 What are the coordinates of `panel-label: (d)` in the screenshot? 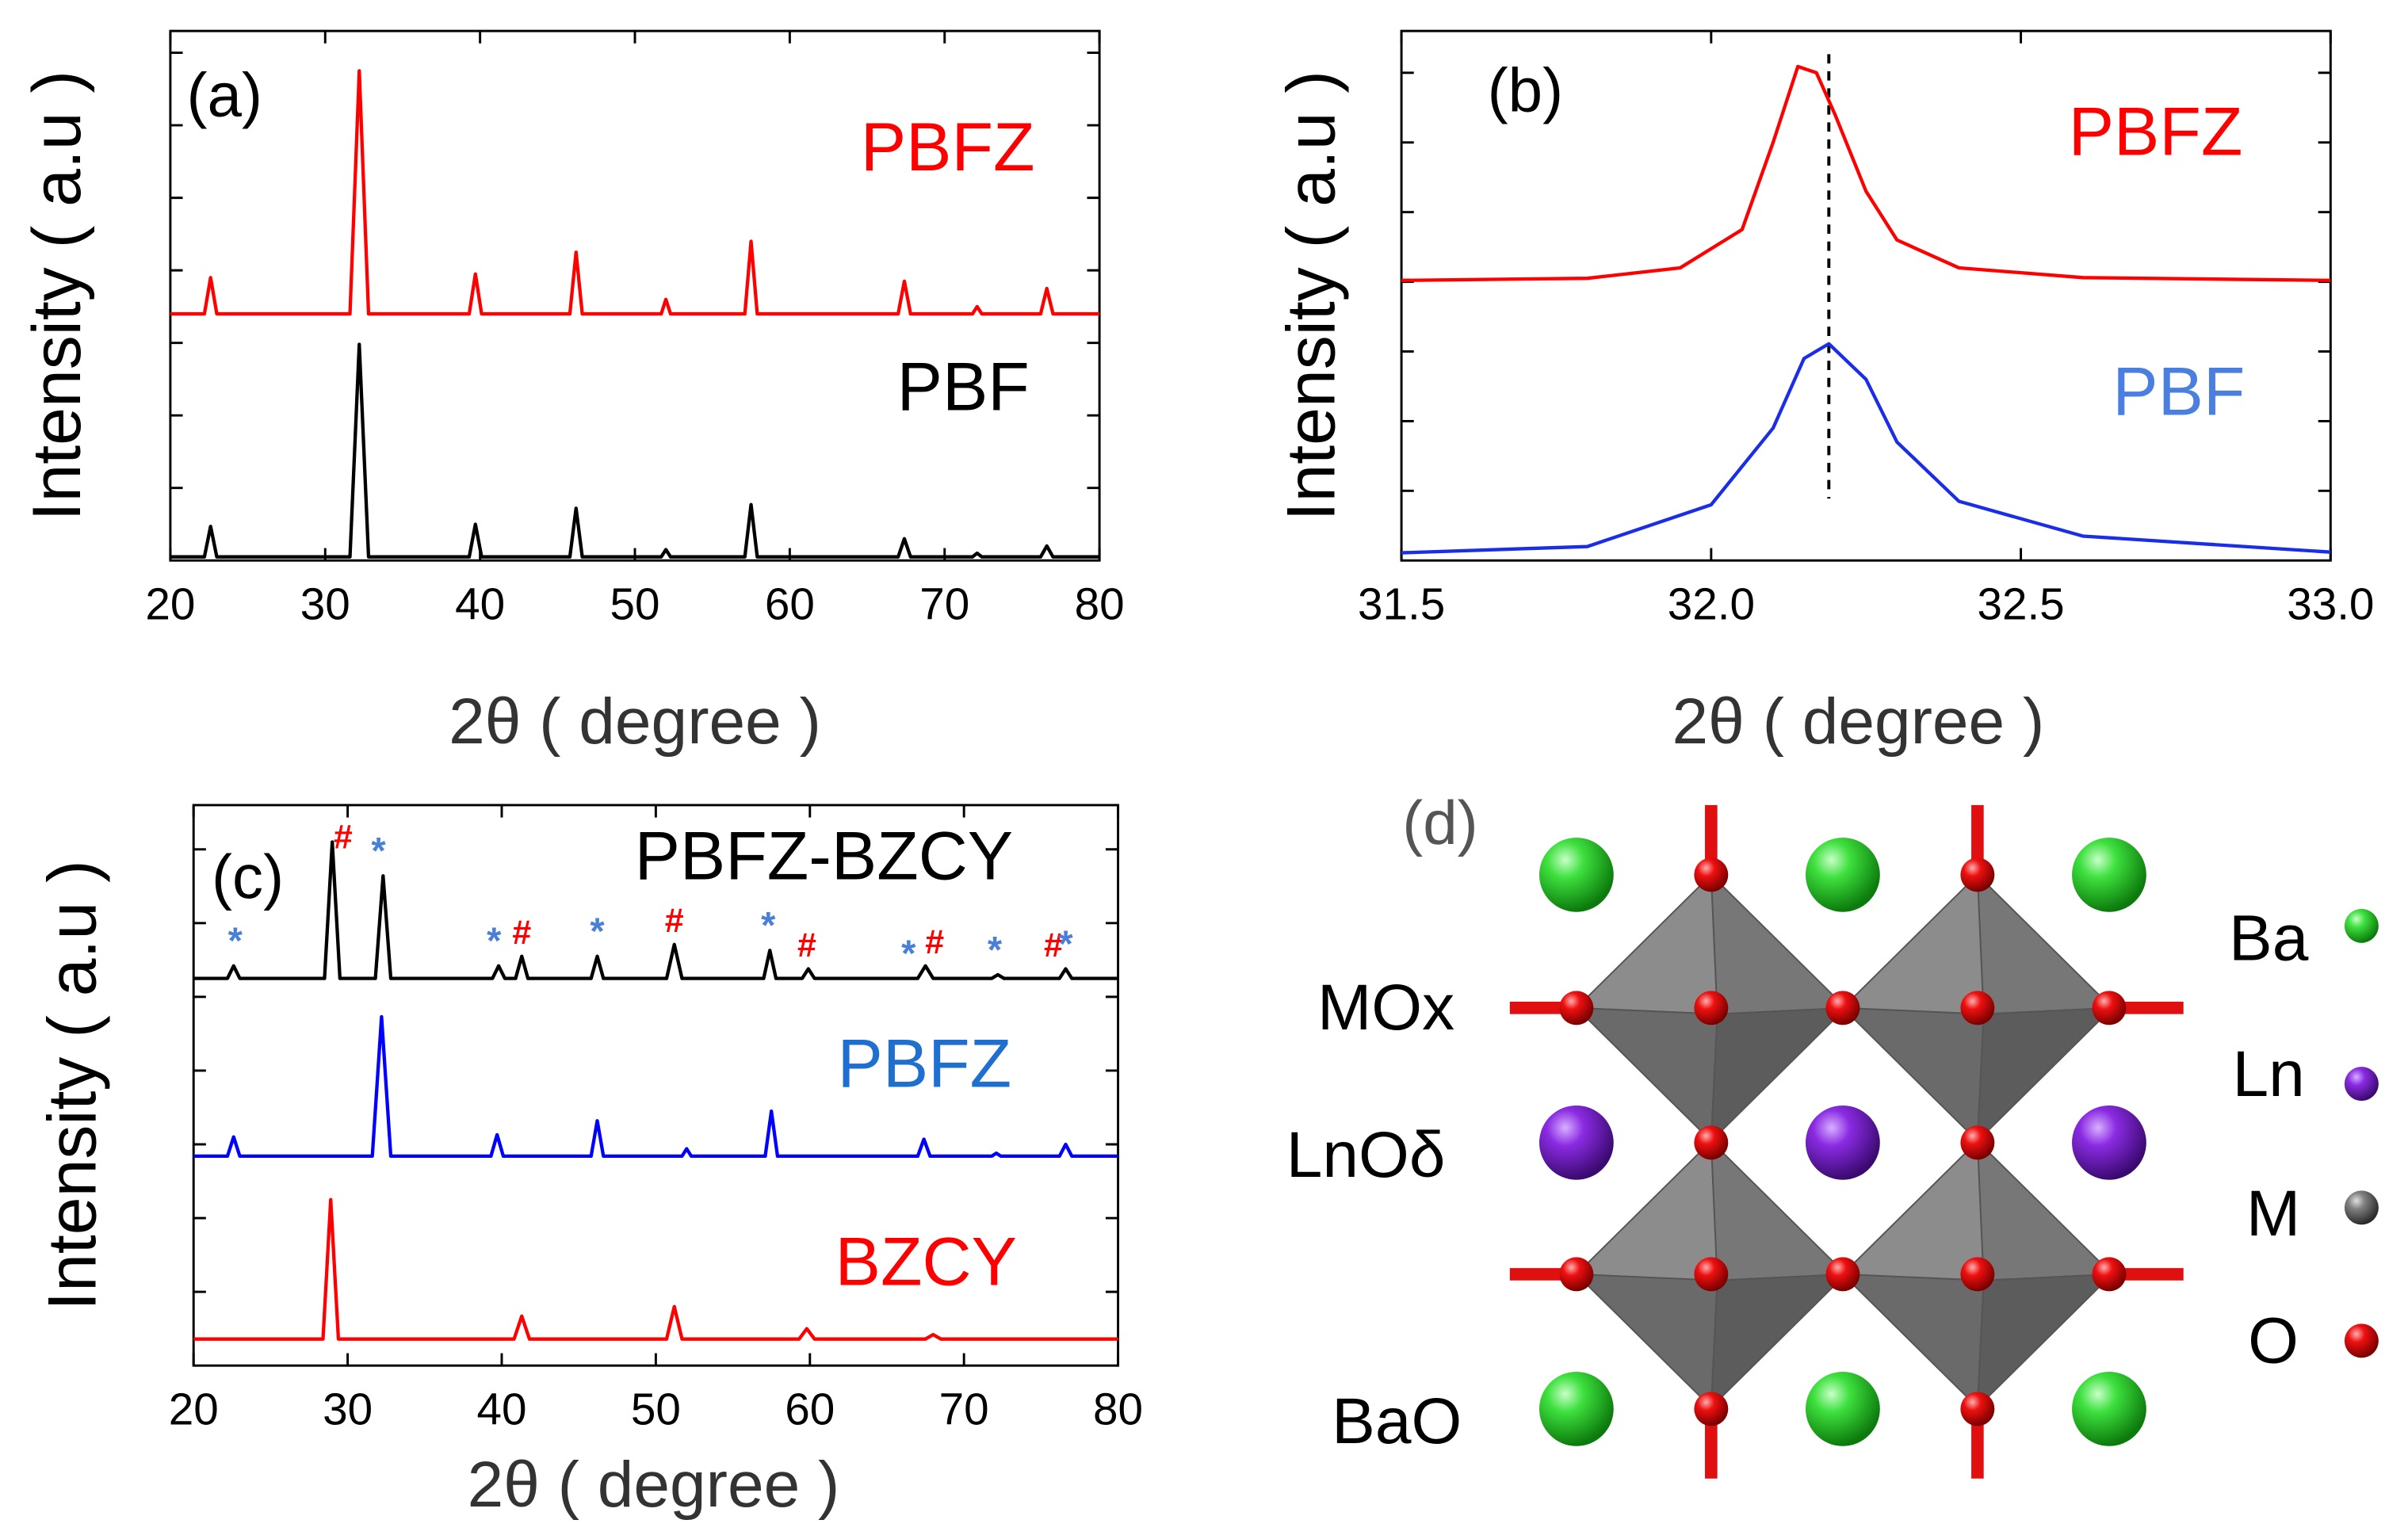 It's located at (1439, 823).